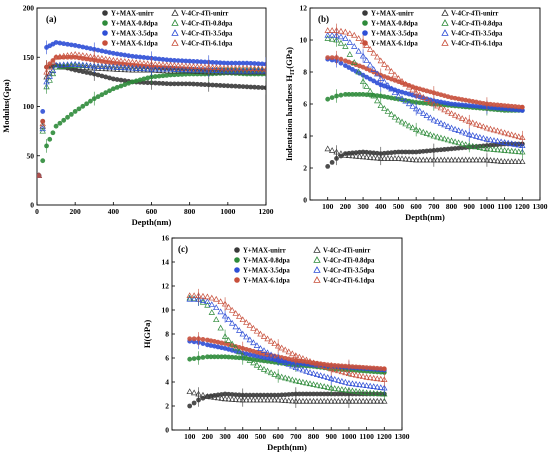 The width and height of the screenshot is (550, 458). Describe the element at coordinates (477, 23) in the screenshot. I see `legend-label: V-4Cr-4Ti-0.8dpa` at that location.